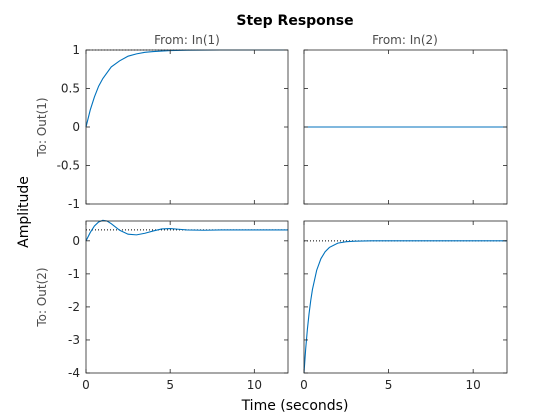 This screenshot has width=560, height=420. Describe the element at coordinates (42, 297) in the screenshot. I see `row-title-out2: To: Out(2)` at that location.